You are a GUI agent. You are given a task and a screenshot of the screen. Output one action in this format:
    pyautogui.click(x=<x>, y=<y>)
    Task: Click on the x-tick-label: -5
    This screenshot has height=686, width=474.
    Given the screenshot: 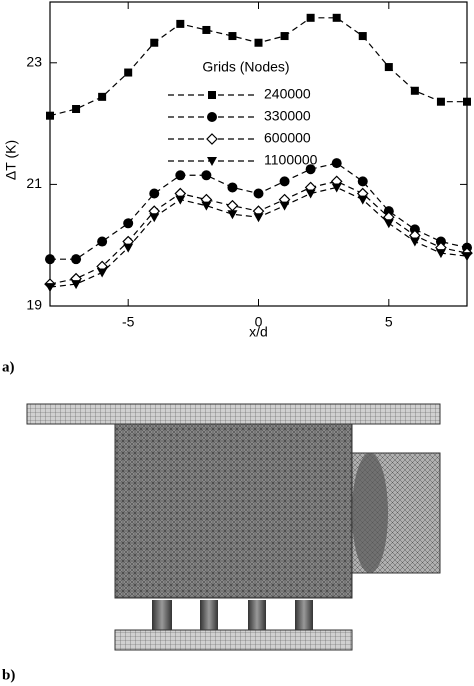 What is the action you would take?
    pyautogui.click(x=128, y=322)
    